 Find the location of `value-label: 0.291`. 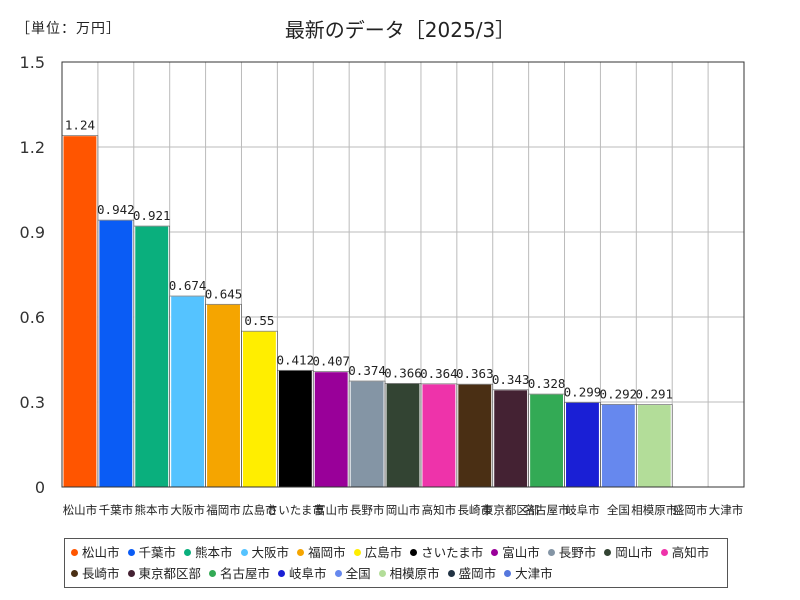

value-label: 0.291 is located at coordinates (654, 394).